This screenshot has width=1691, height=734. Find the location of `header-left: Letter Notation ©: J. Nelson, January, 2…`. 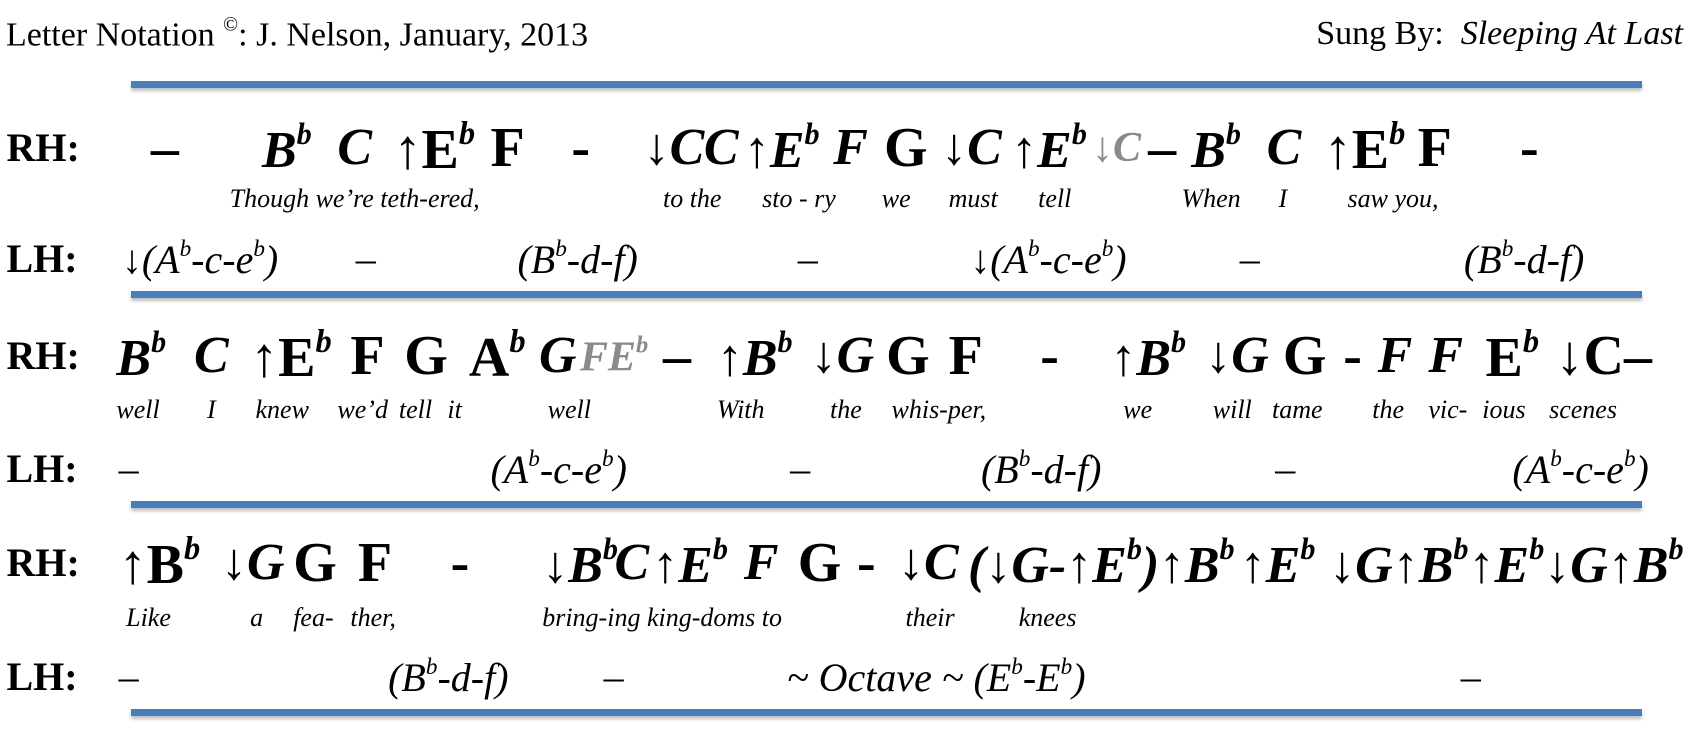

header-left: Letter Notation ©: J. Nelson, January, 2… is located at coordinates (297, 33).